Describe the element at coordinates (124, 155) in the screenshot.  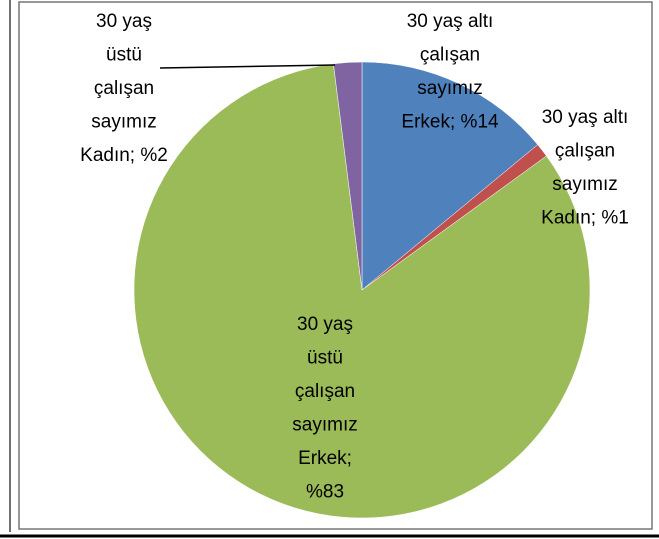
I see `label-line: Kadın; %2` at that location.